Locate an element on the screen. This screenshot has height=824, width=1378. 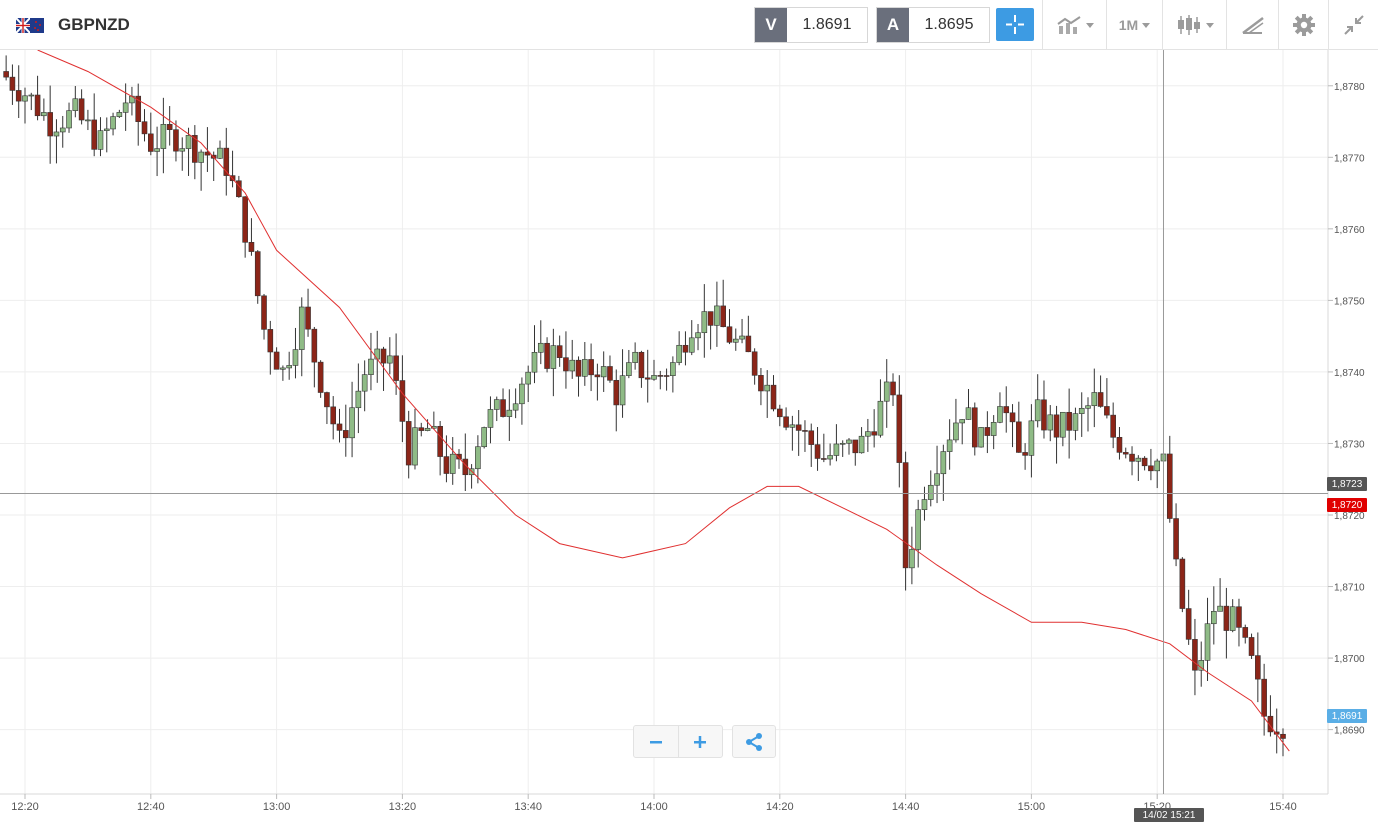
share-button is located at coordinates (754, 741).